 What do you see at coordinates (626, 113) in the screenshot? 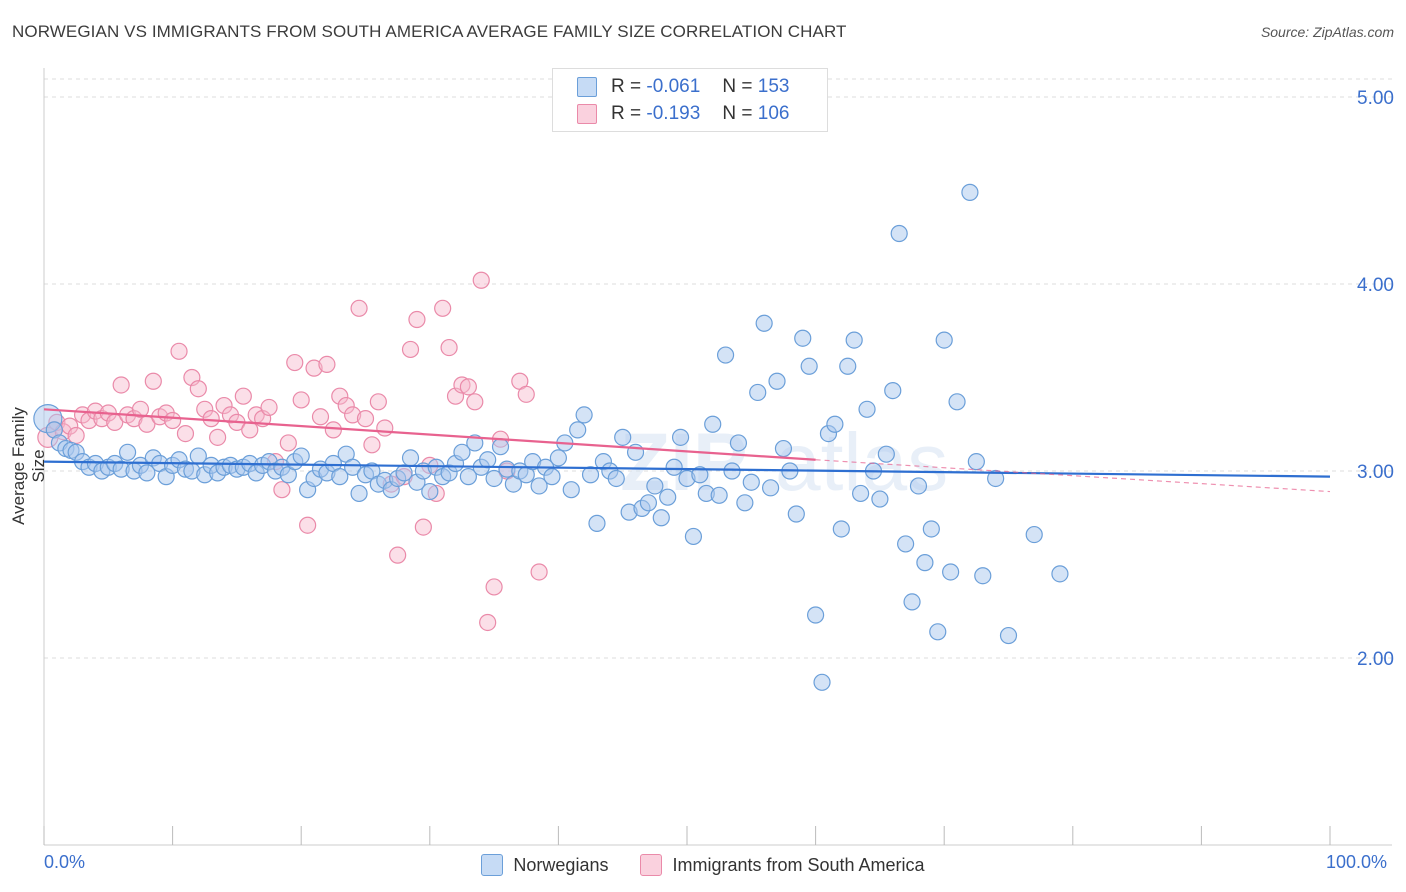
I see `r-label: R =` at bounding box center [626, 113].